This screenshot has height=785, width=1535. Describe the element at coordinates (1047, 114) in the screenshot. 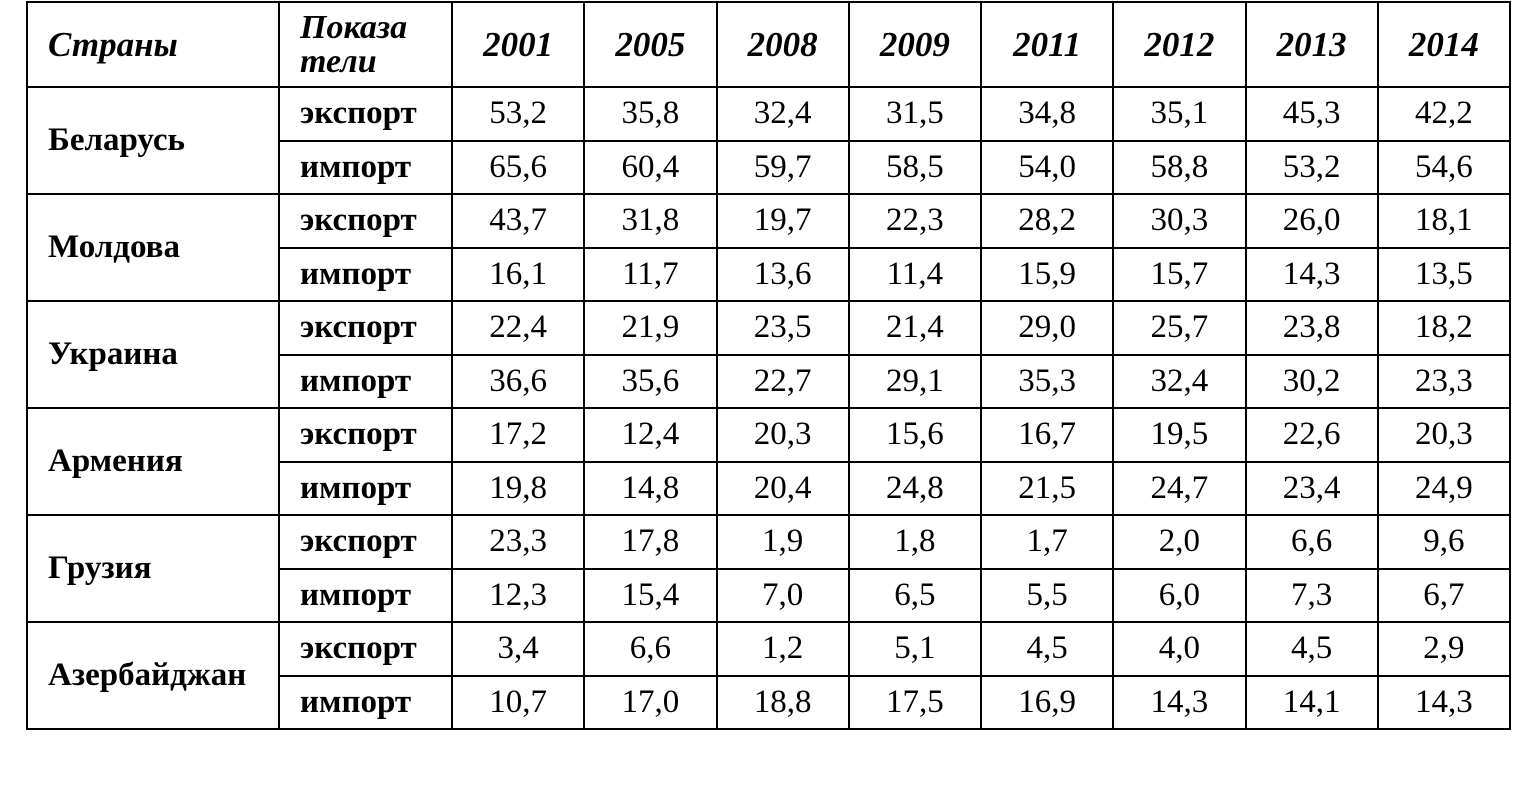

I see `export-value-cell: 34,8` at that location.